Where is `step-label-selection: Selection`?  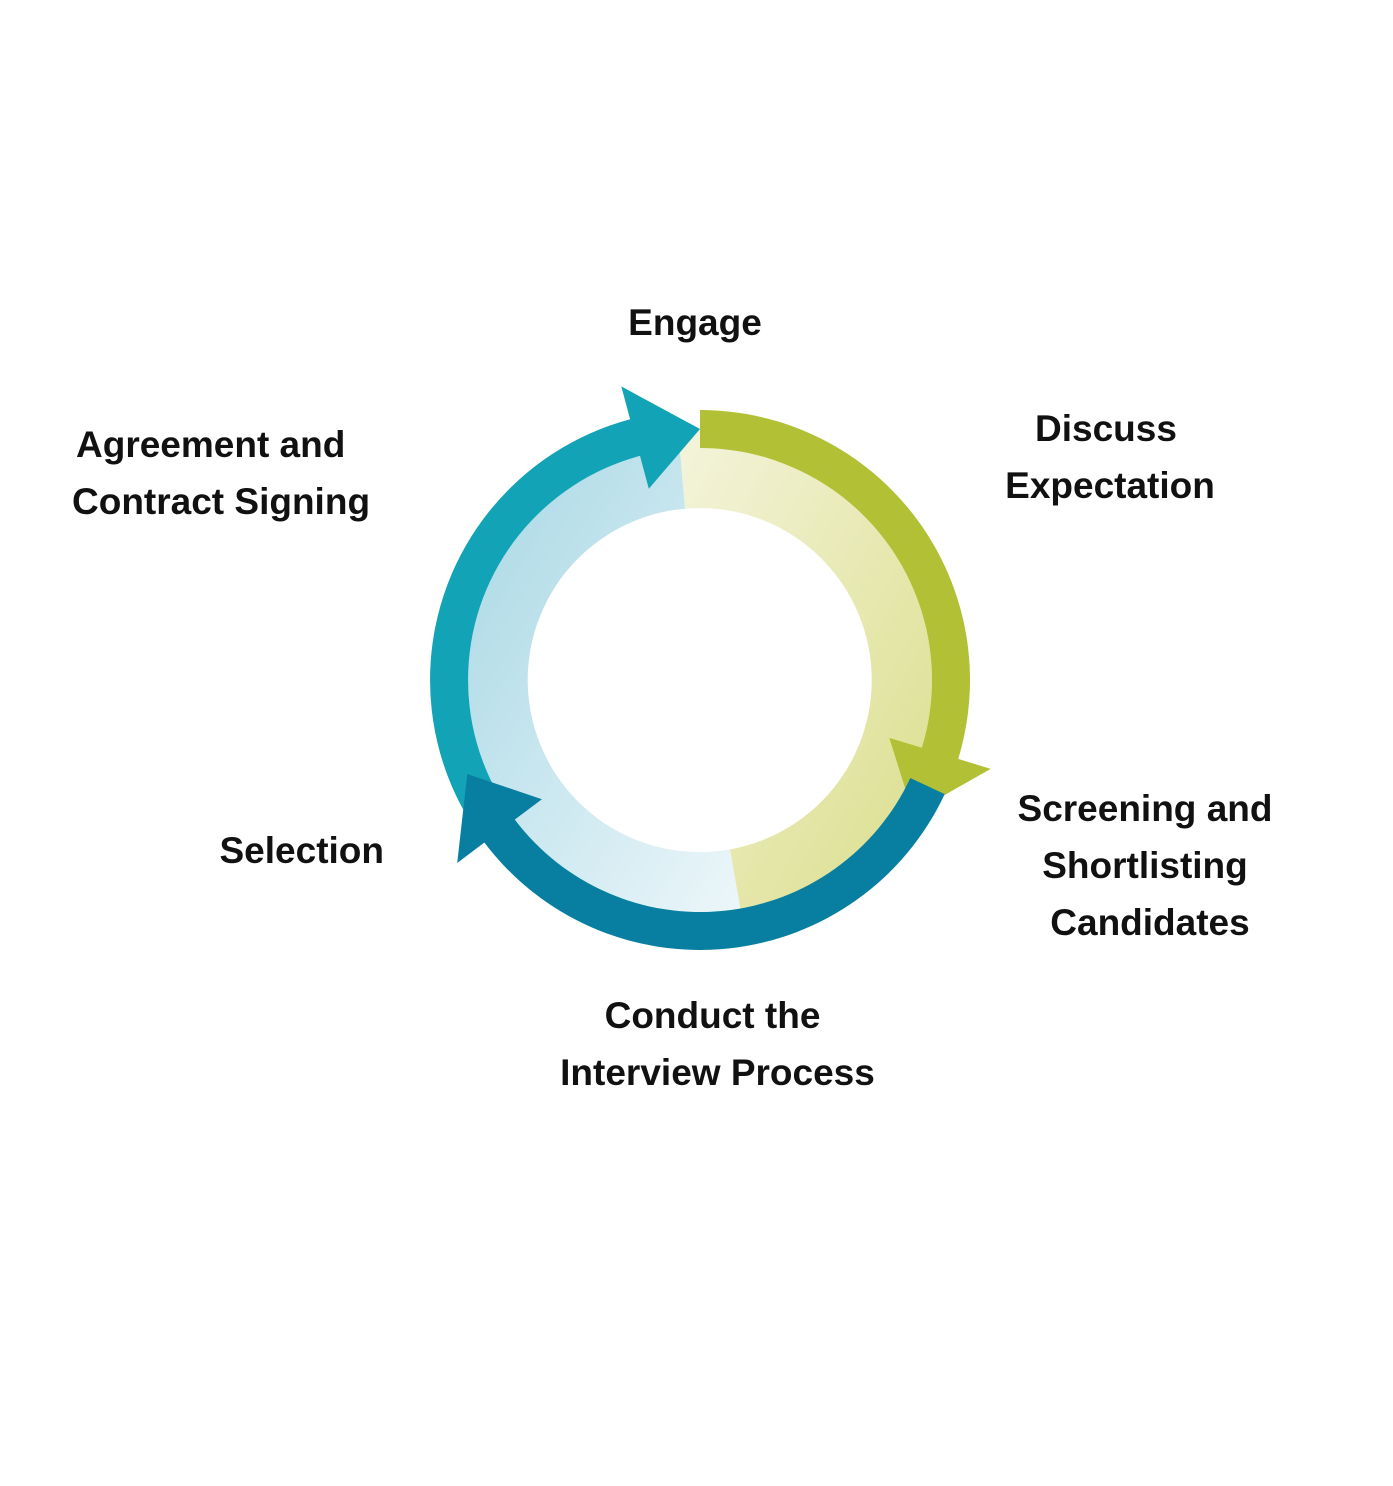 step-label-selection: Selection is located at coordinates (277, 850).